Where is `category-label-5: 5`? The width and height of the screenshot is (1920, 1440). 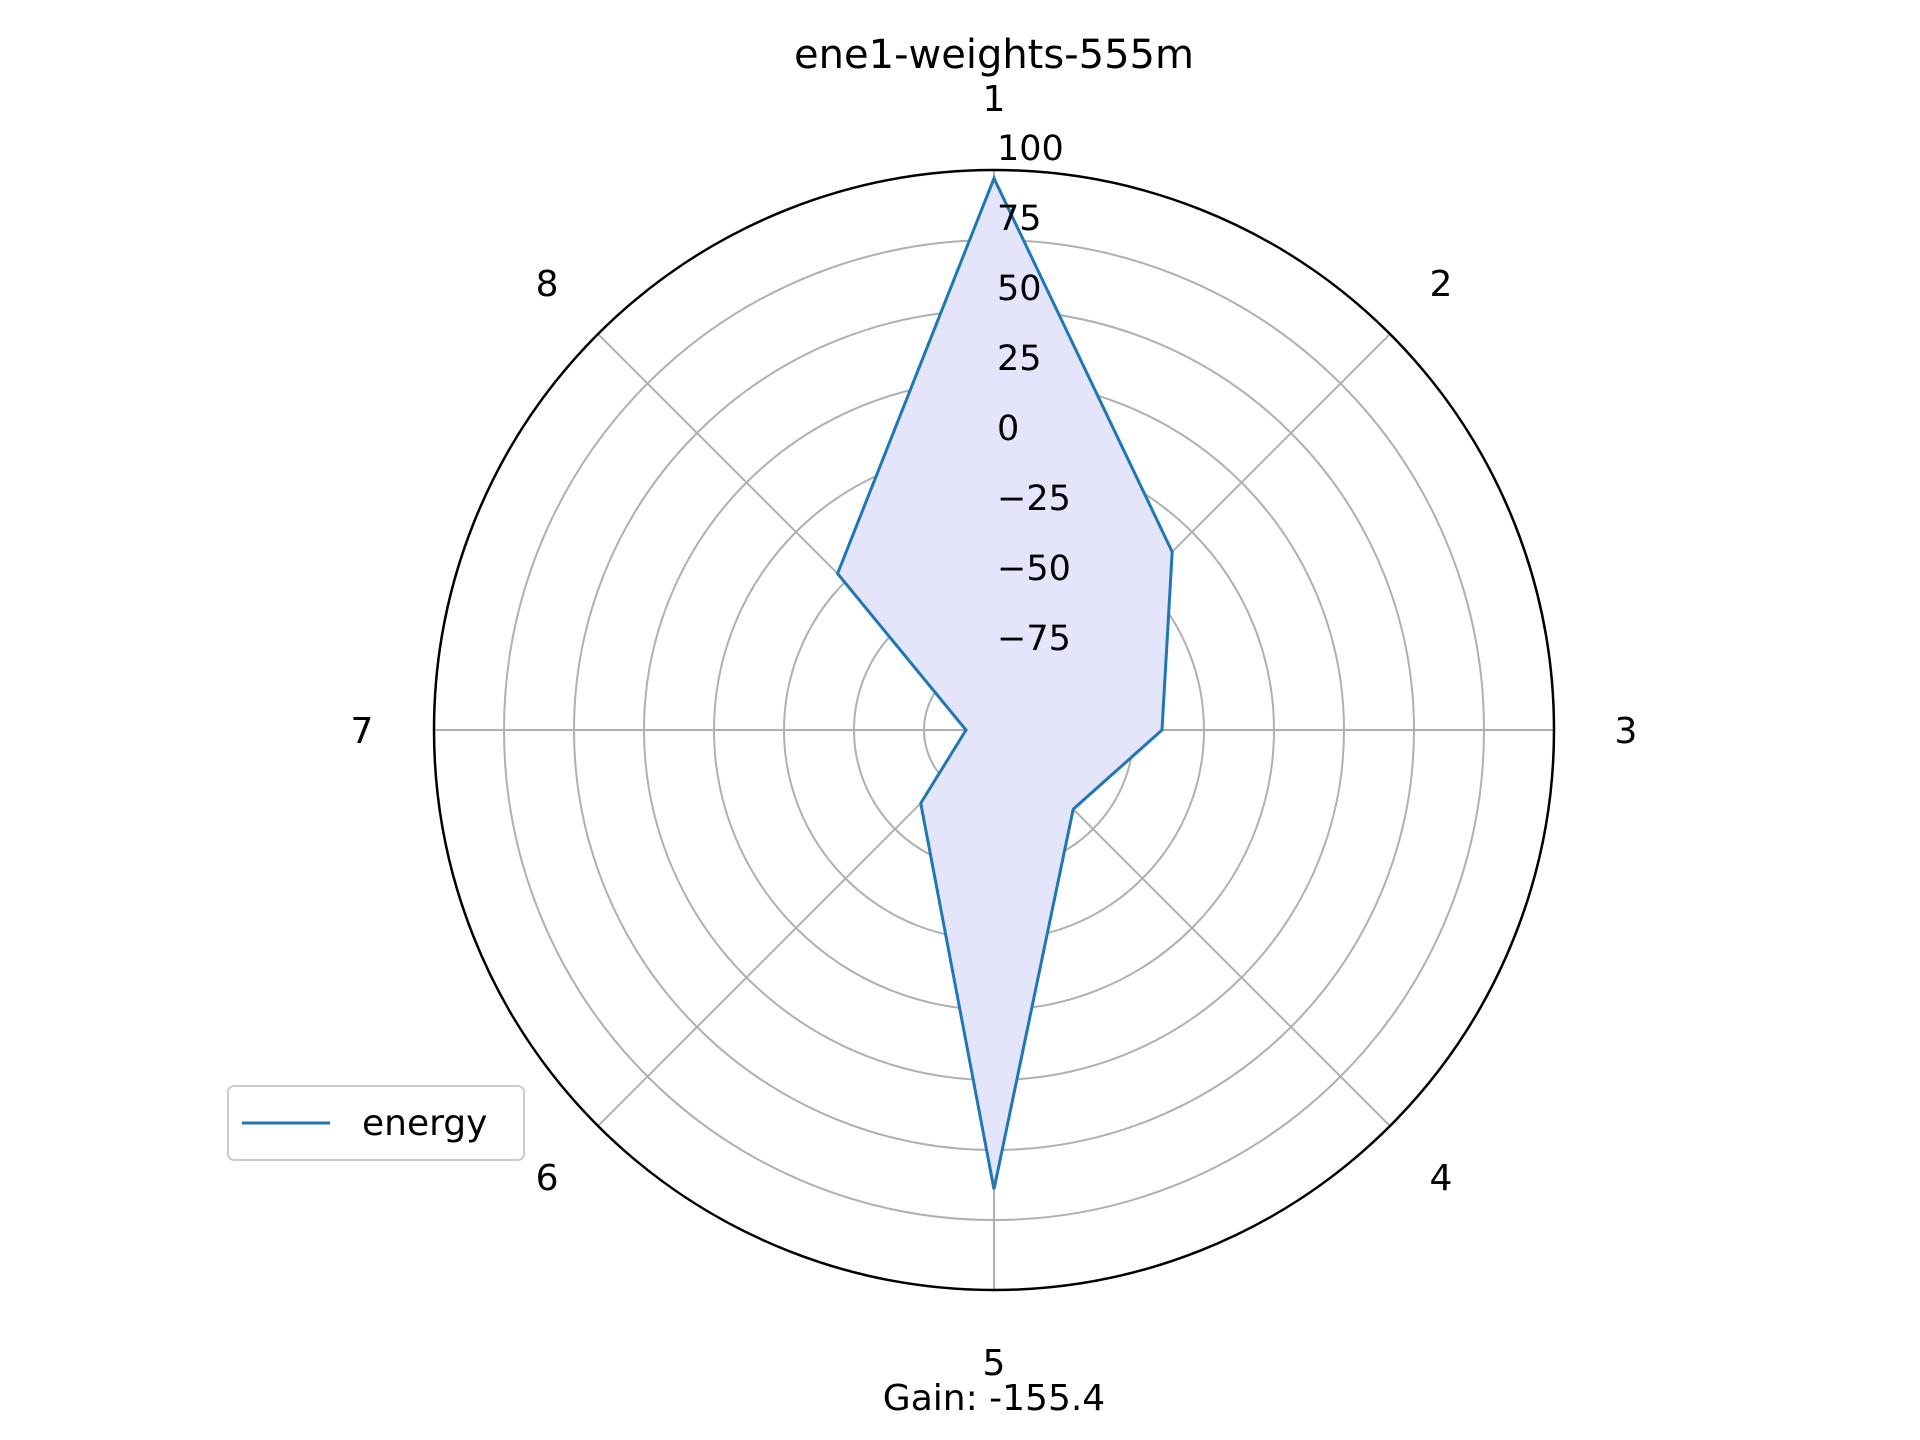 category-label-5: 5 is located at coordinates (994, 1363).